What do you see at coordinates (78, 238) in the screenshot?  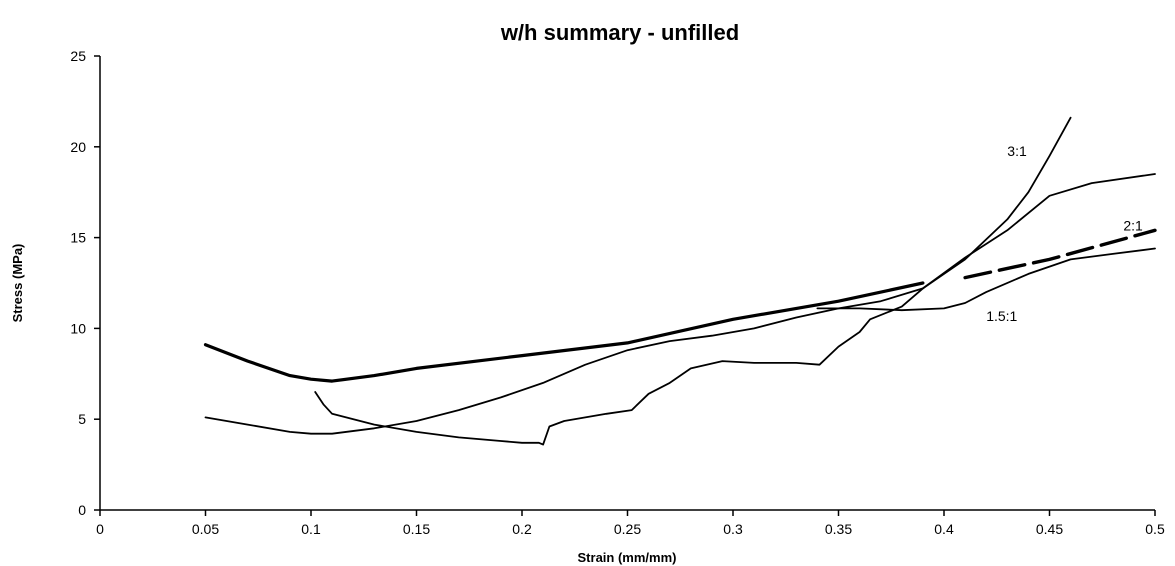 I see `y-tick-label: 15` at bounding box center [78, 238].